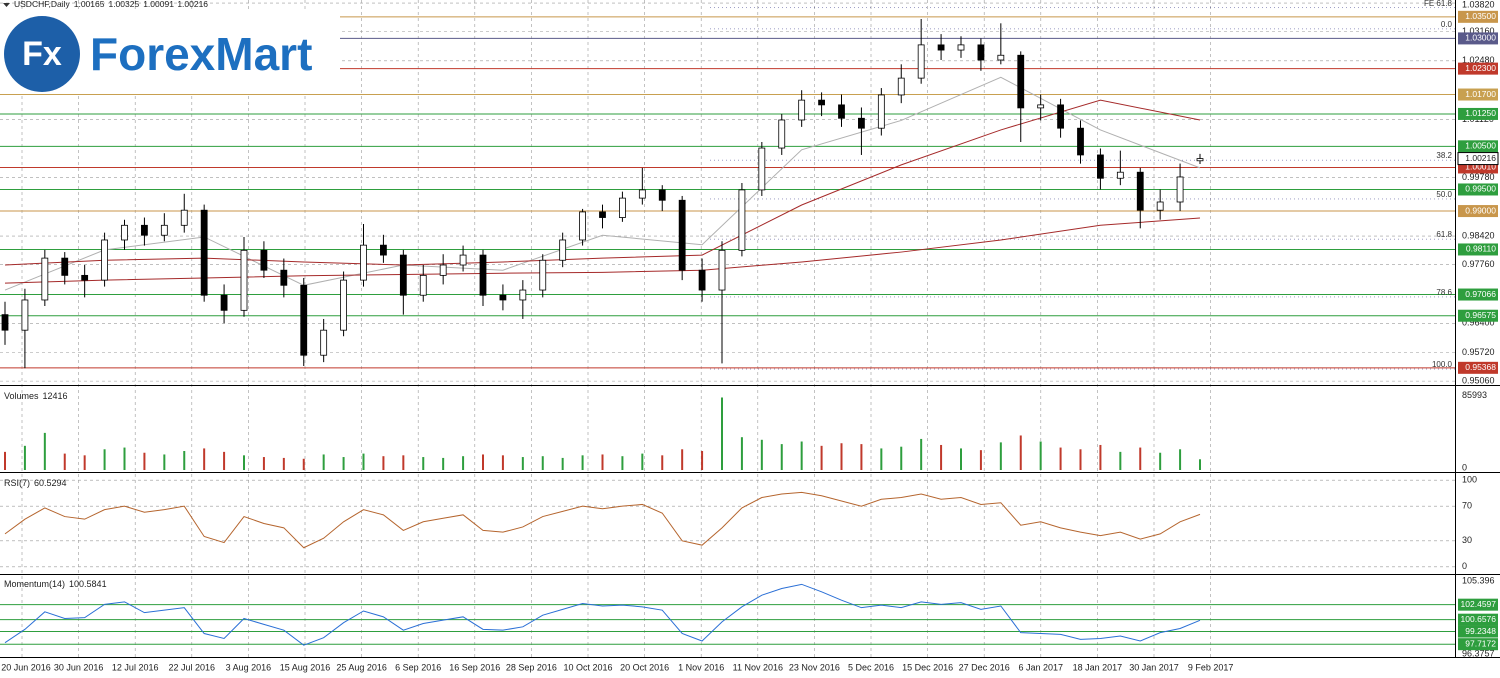 This screenshot has height=678, width=1500. What do you see at coordinates (79, 667) in the screenshot?
I see `x-tick-label: 30 Jun 2016` at bounding box center [79, 667].